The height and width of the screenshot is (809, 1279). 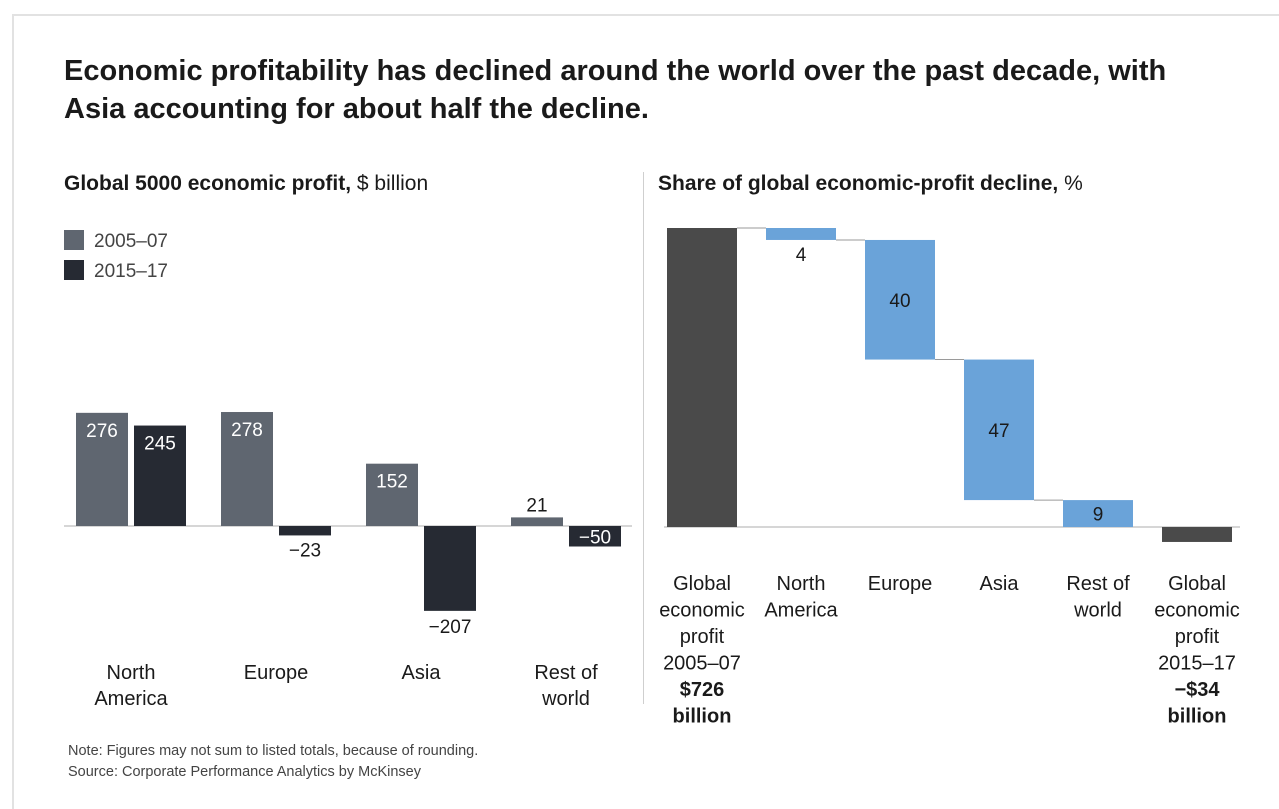 What do you see at coordinates (131, 241) in the screenshot?
I see `legend-label-1: 2005–07` at bounding box center [131, 241].